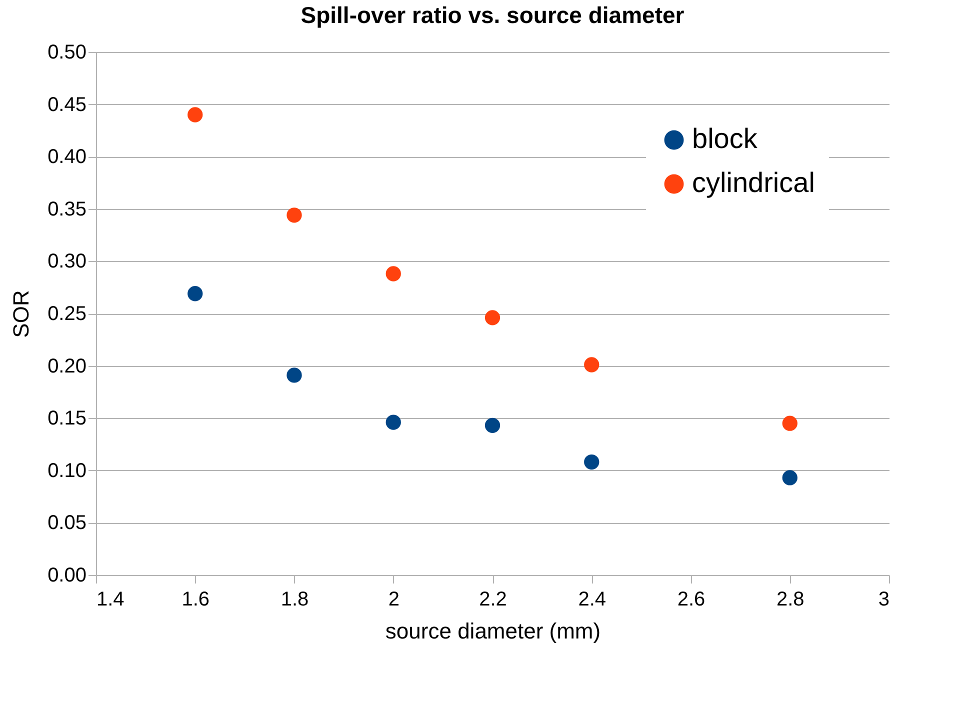 The width and height of the screenshot is (973, 717). I want to click on legend-label: block, so click(725, 138).